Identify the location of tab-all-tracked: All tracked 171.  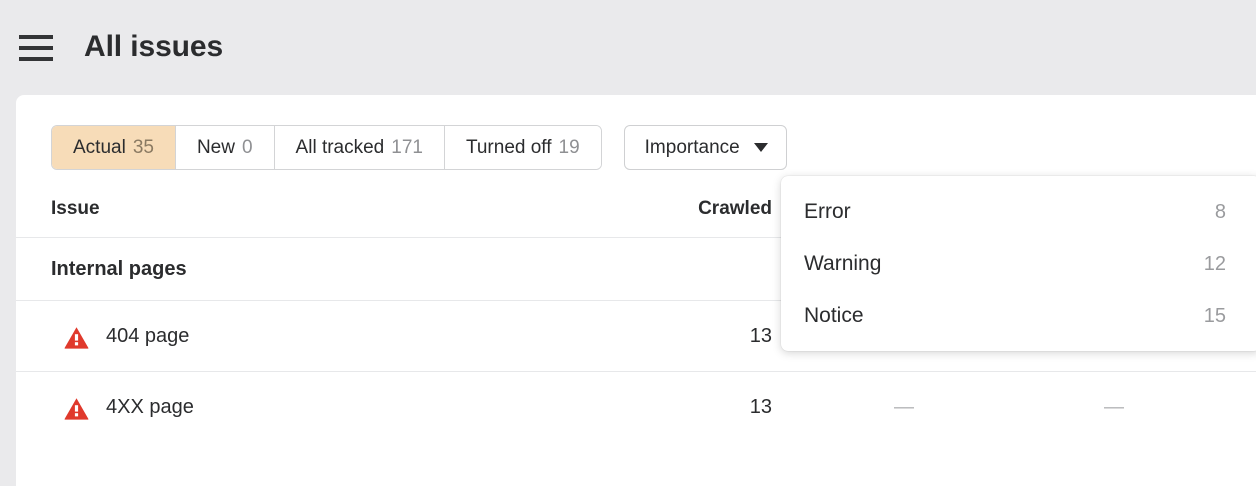
(359, 147).